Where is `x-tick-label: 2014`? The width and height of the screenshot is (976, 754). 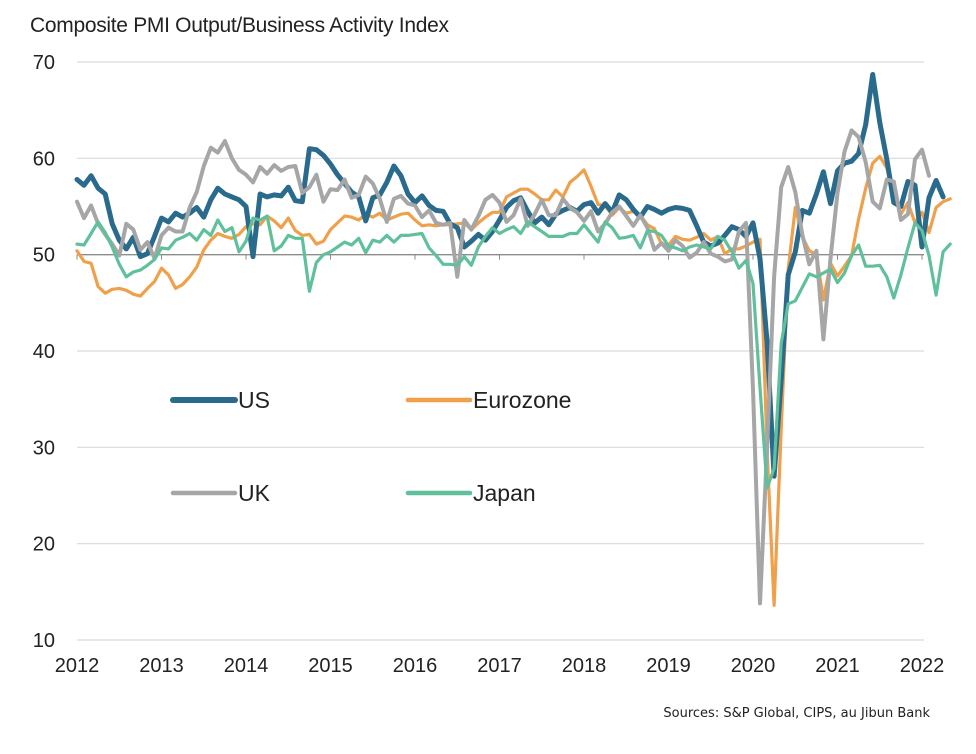 x-tick-label: 2014 is located at coordinates (246, 666).